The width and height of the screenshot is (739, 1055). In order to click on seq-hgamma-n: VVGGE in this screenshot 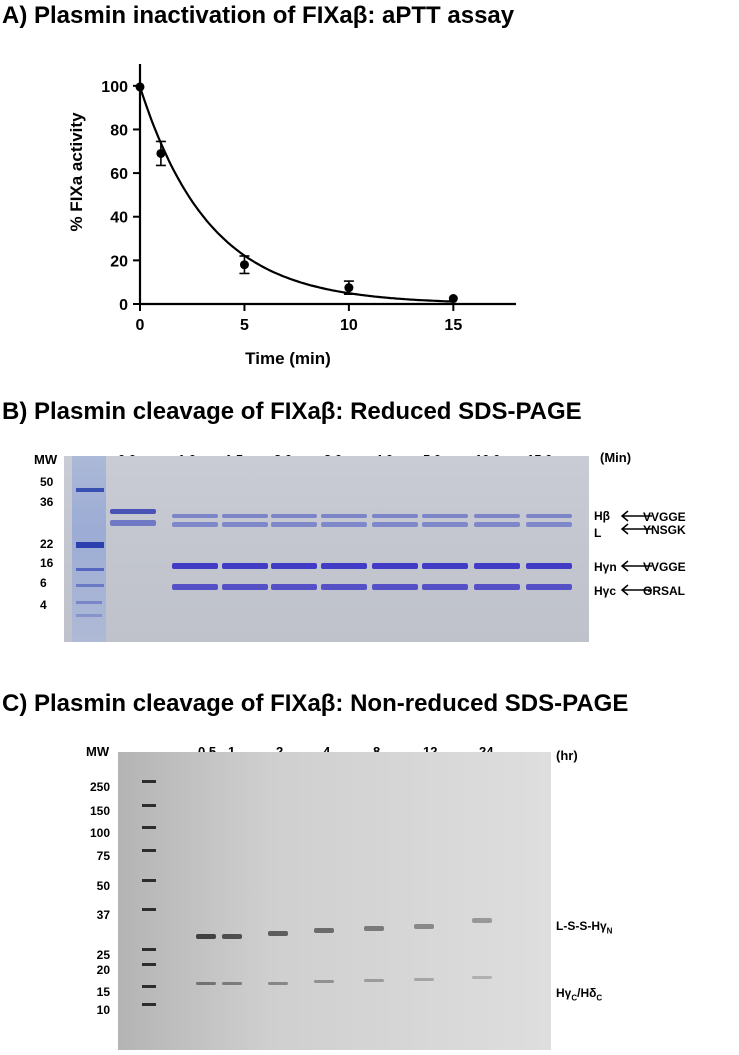, I will do `click(664, 567)`.